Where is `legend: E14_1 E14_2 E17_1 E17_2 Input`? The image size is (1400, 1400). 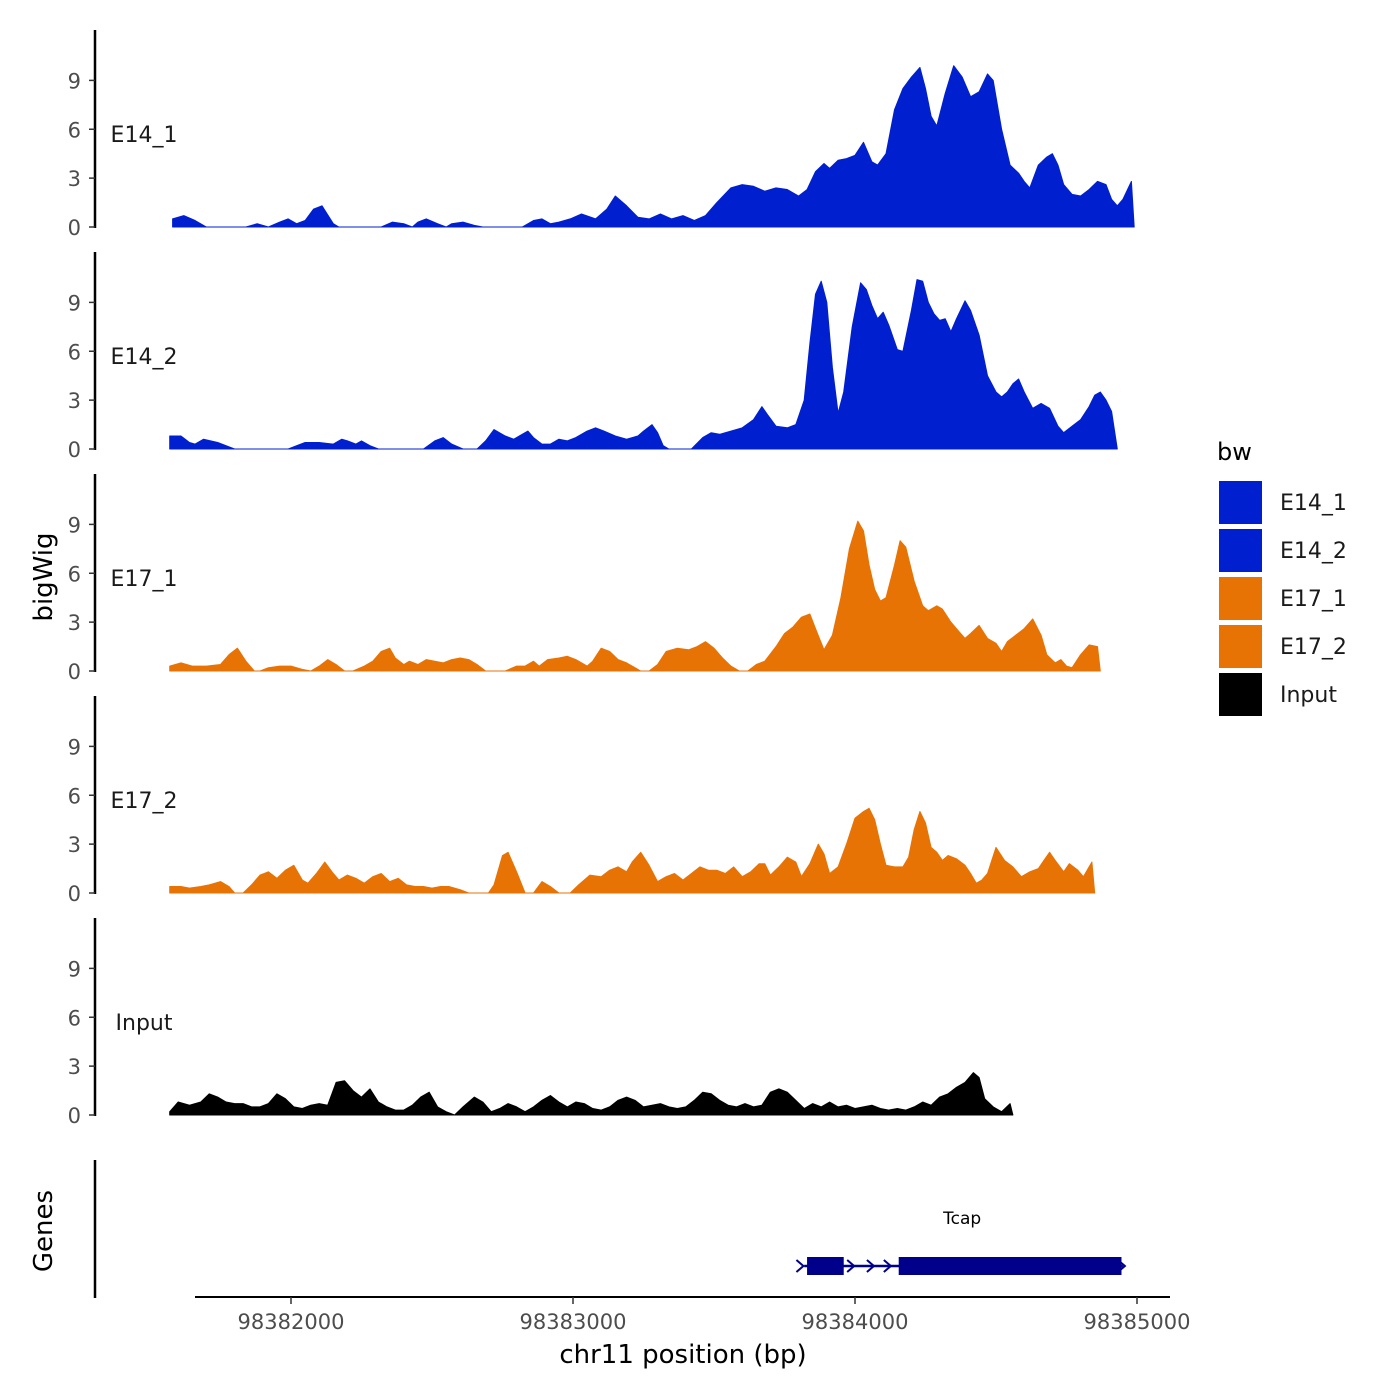
legend: E14_1 E14_2 E17_1 E17_2 Input is located at coordinates (1282, 598).